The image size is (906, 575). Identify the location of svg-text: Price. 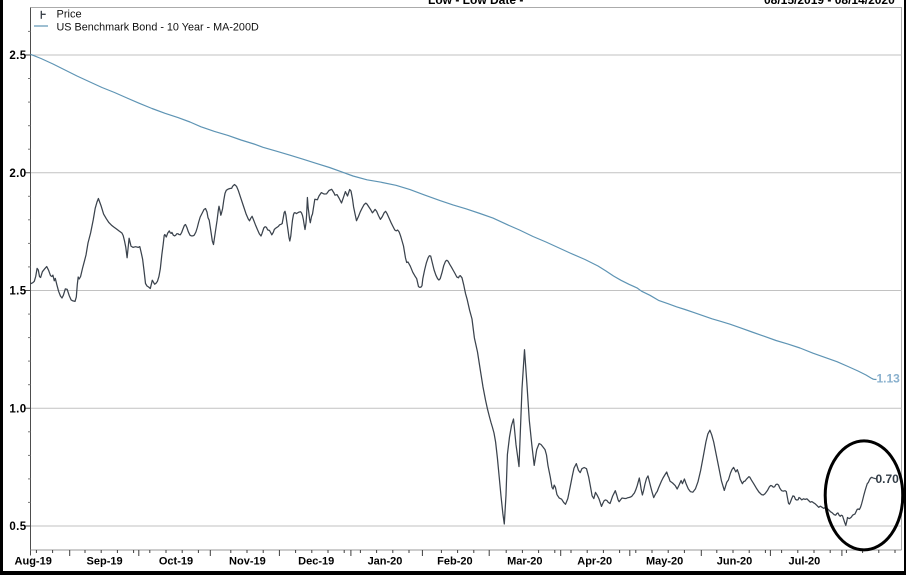
(69, 15).